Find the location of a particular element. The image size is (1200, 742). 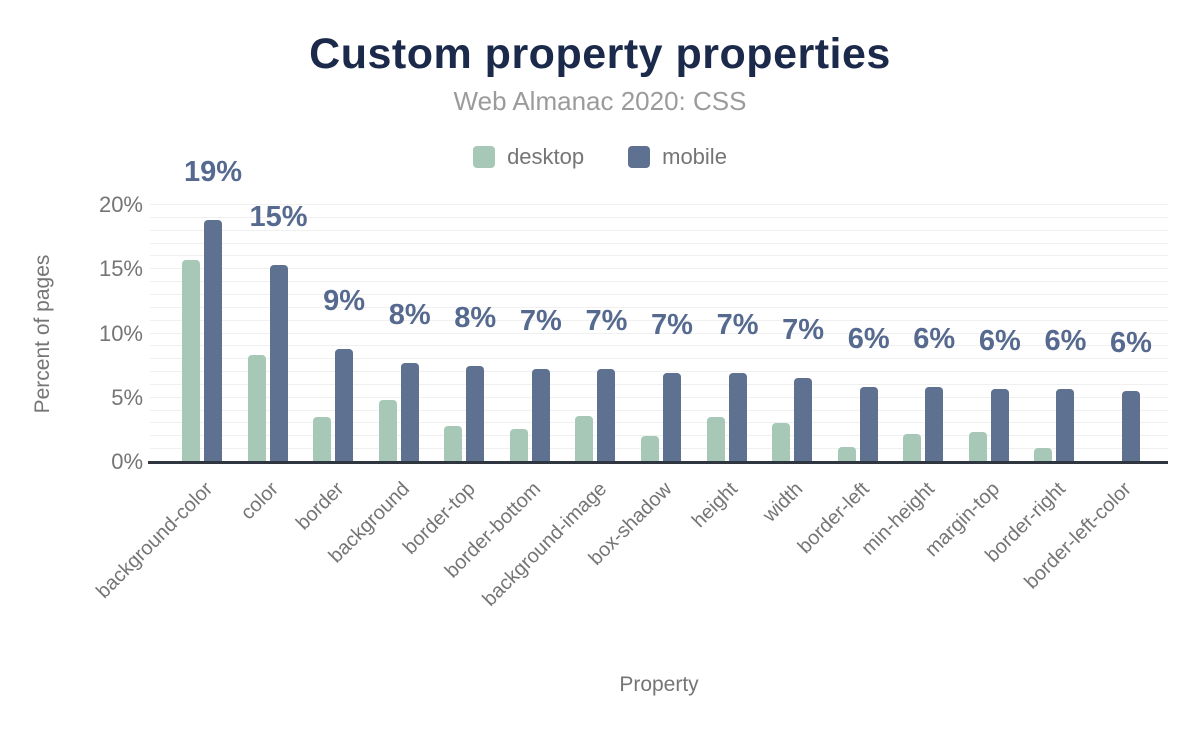

bar-desktop-box-shadow is located at coordinates (649, 449).